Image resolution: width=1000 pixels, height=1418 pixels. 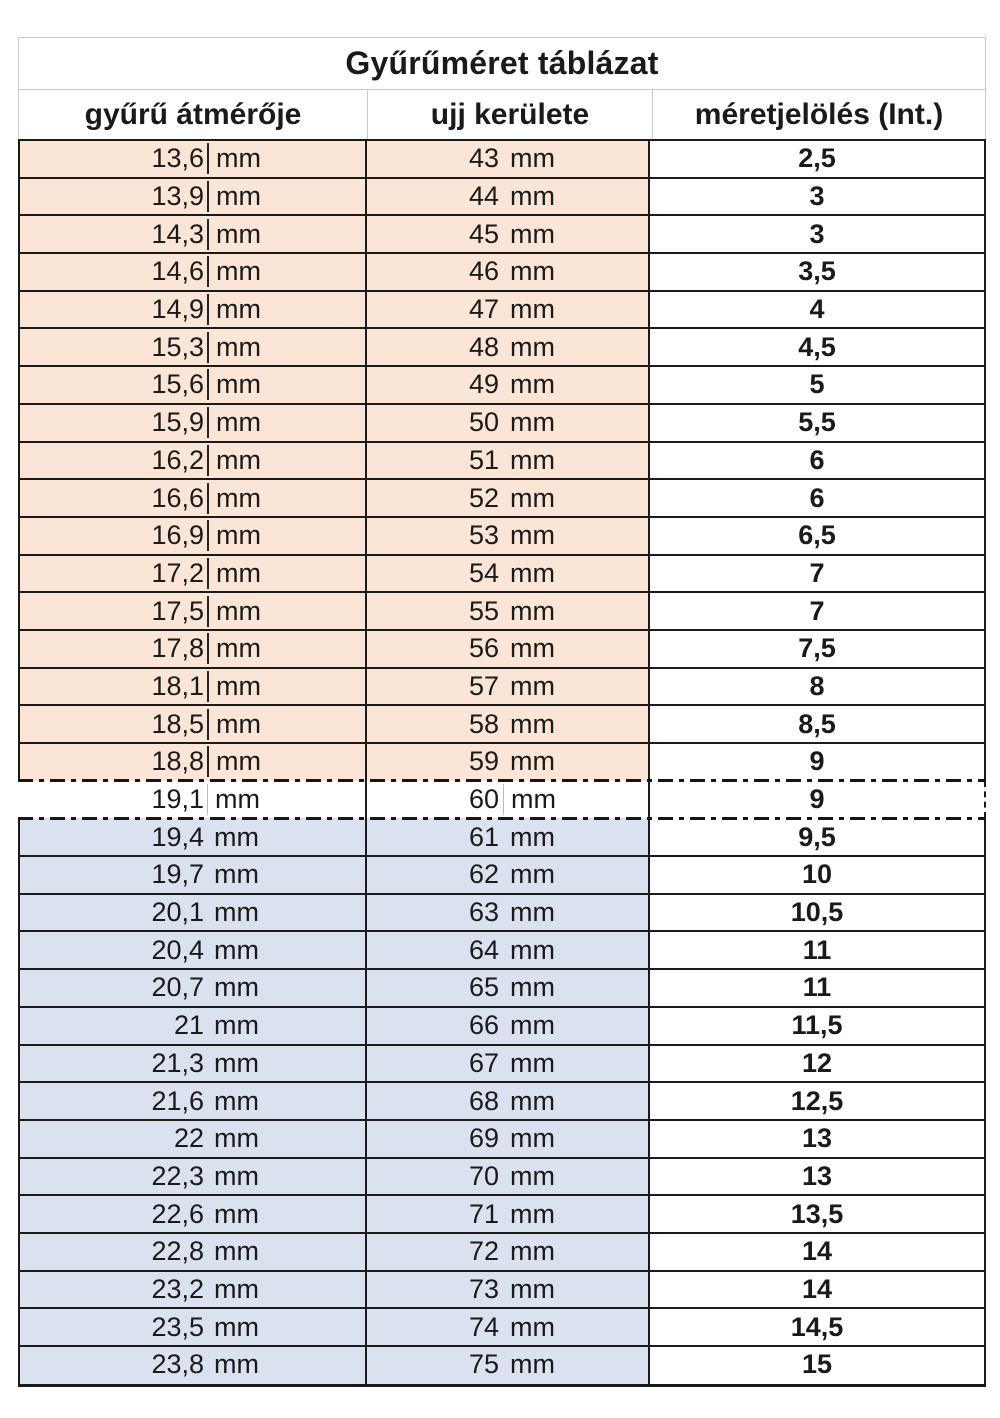 What do you see at coordinates (483, 459) in the screenshot?
I see `circumference-value: 51` at bounding box center [483, 459].